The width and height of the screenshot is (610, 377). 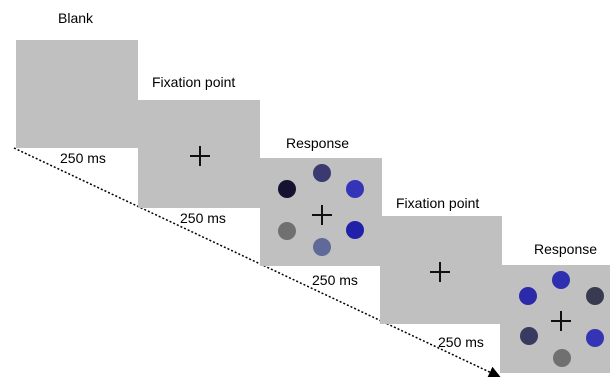 What do you see at coordinates (335, 280) in the screenshot?
I see `screen-3-duration: 250 ms` at bounding box center [335, 280].